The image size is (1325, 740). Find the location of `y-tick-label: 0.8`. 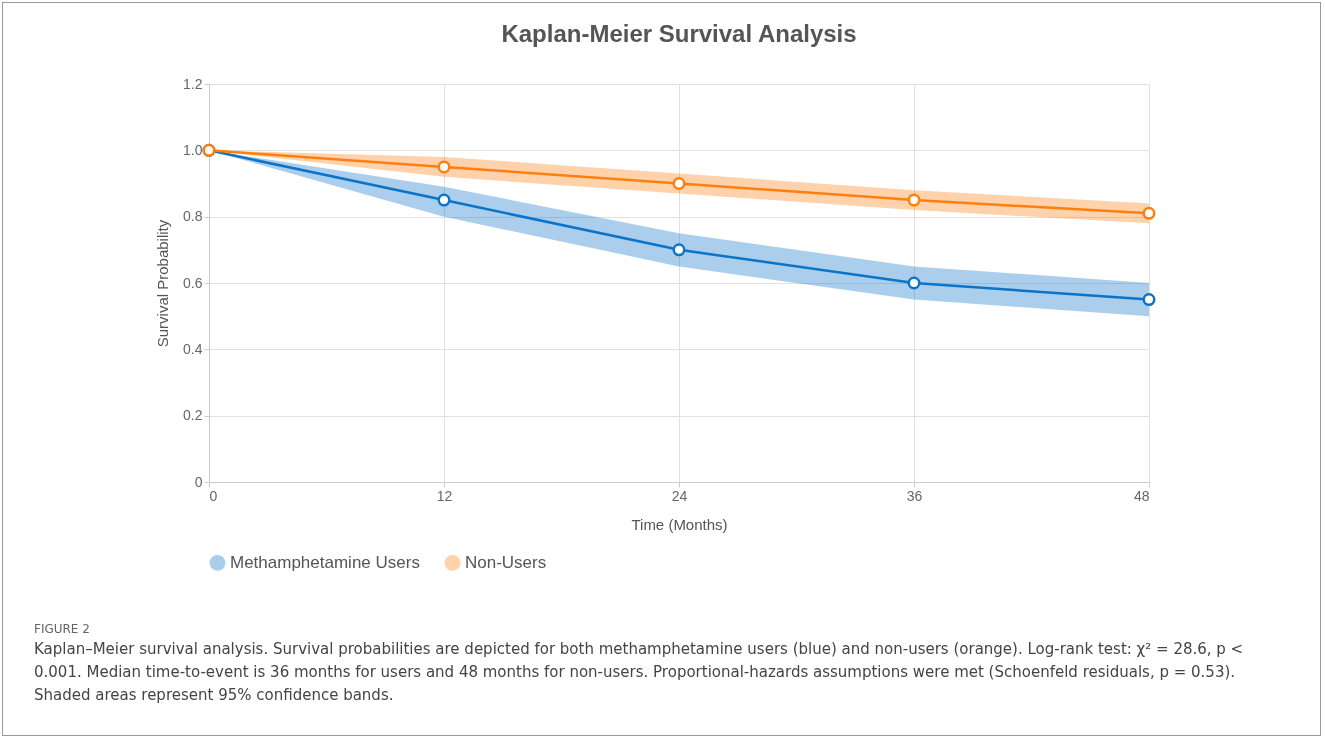

y-tick-label: 0.8 is located at coordinates (193, 216).